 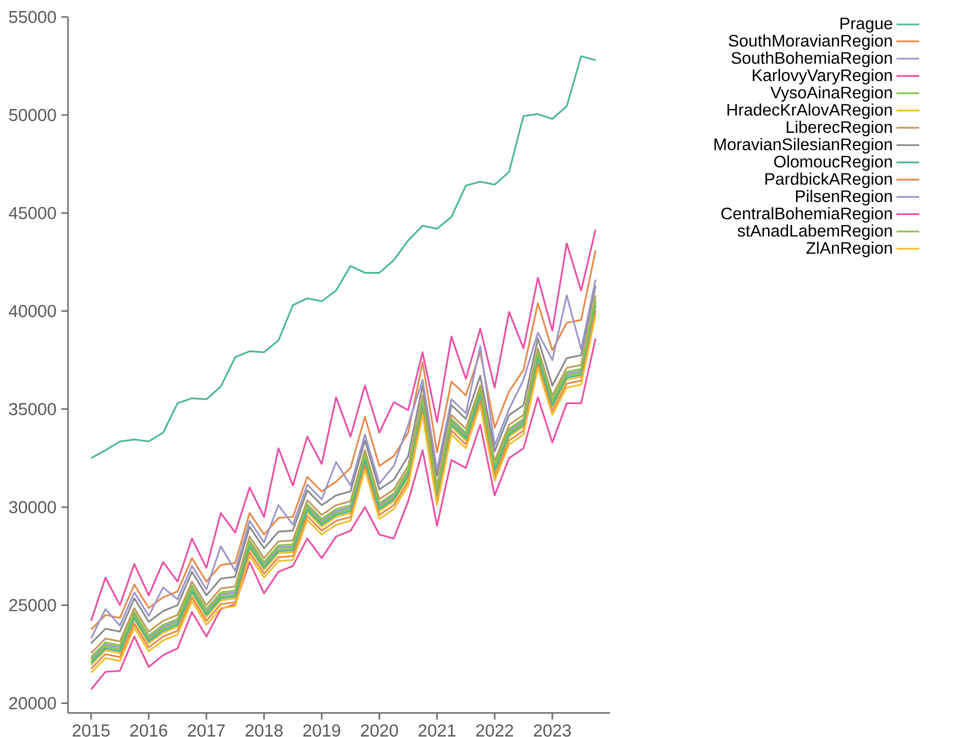 I want to click on legend-label: Prague, so click(x=866, y=25).